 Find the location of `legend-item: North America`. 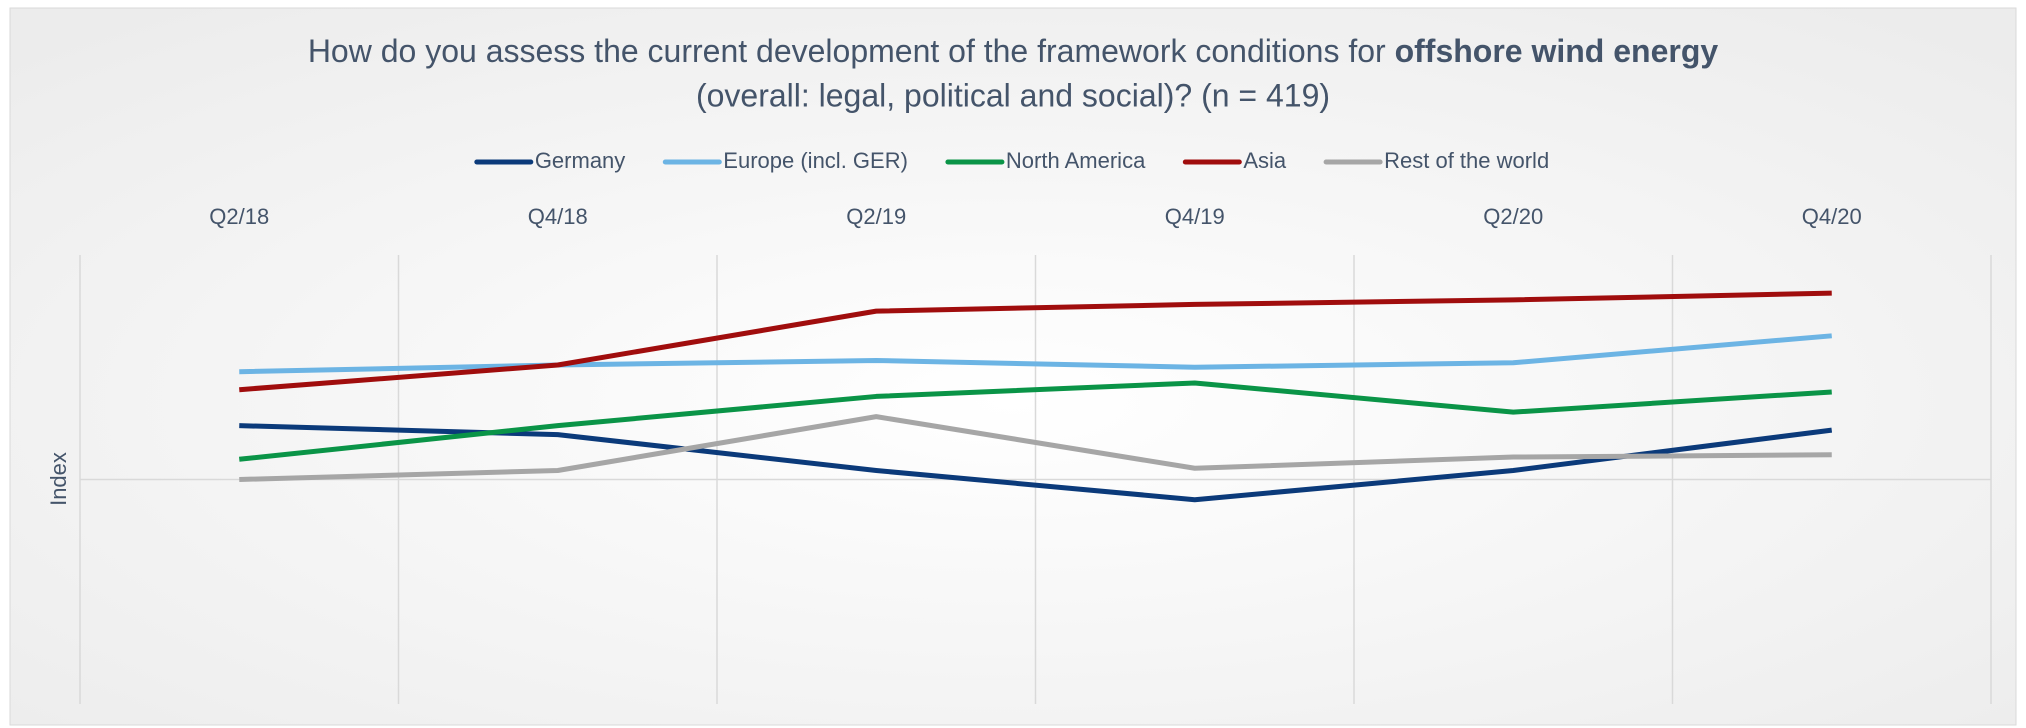

legend-item: North America is located at coordinates (1045, 160).